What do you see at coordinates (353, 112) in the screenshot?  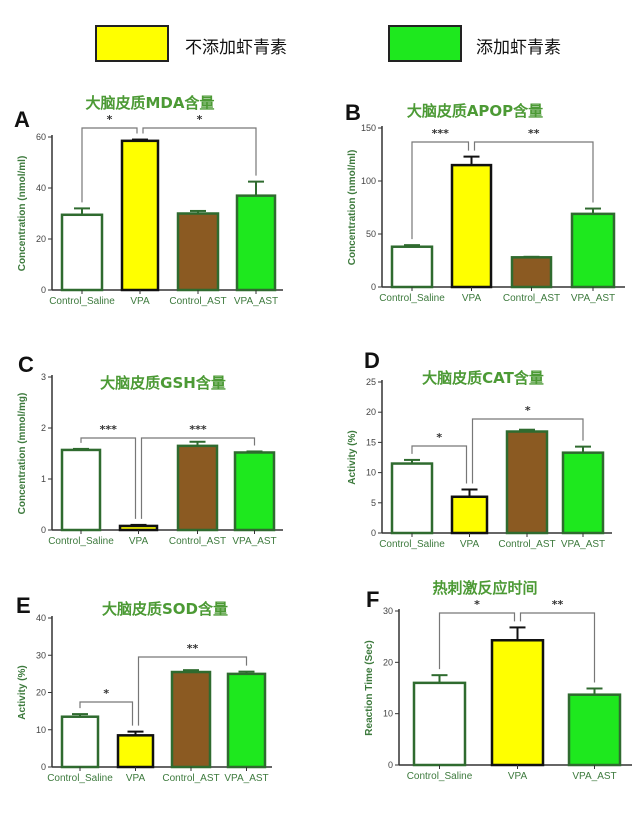 I see `panel-letter: B` at bounding box center [353, 112].